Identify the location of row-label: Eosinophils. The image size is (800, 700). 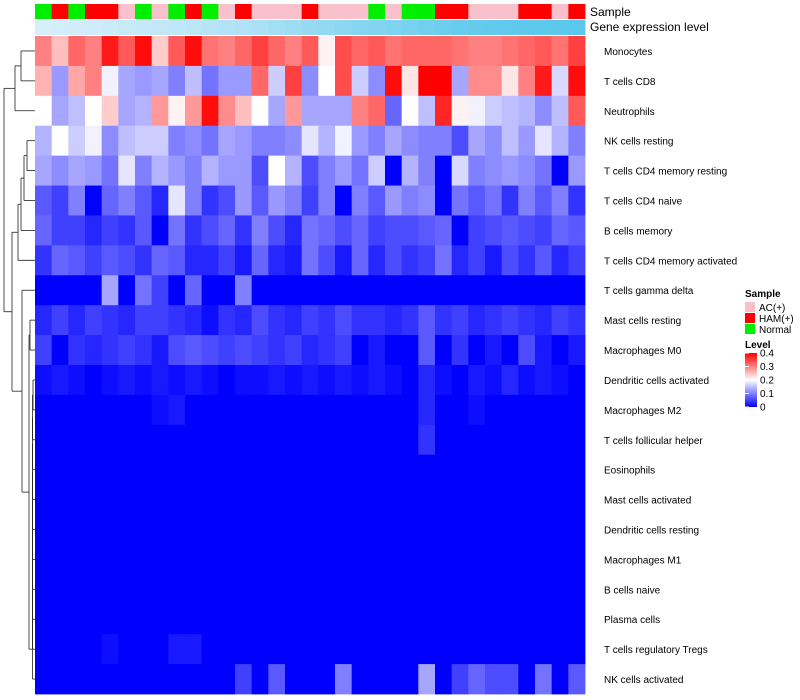
(629, 471).